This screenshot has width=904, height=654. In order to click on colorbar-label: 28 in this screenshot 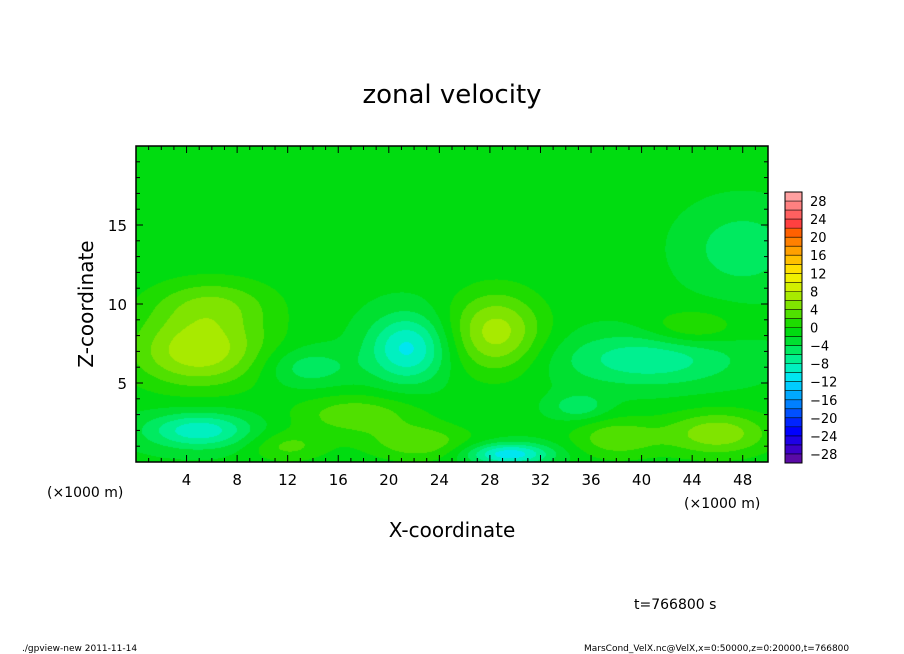, I will do `click(818, 202)`.